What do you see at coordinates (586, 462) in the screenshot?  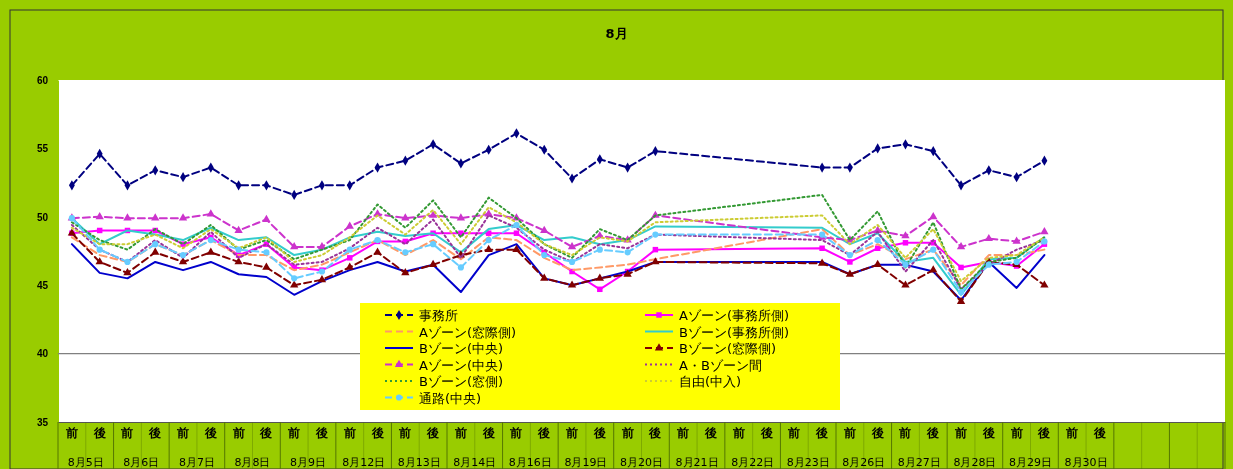 I see `text: 8月19日` at bounding box center [586, 462].